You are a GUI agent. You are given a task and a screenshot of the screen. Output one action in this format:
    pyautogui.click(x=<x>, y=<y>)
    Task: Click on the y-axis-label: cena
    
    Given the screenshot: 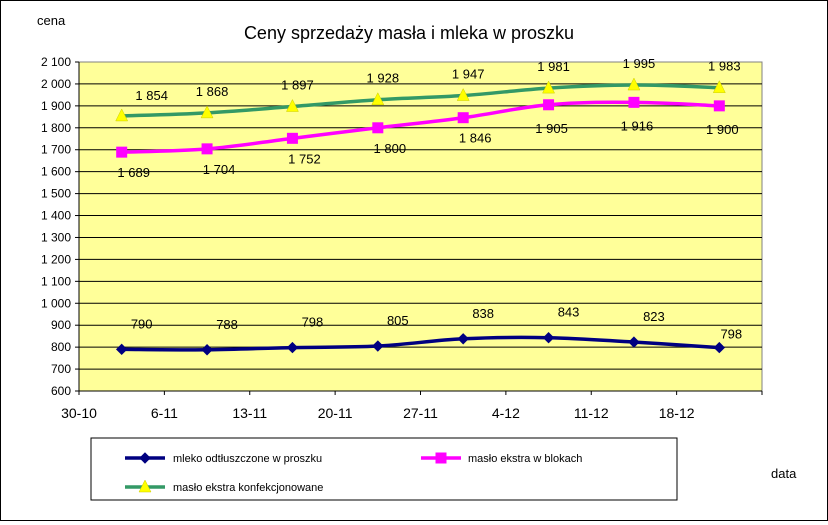 What is the action you would take?
    pyautogui.click(x=51, y=20)
    